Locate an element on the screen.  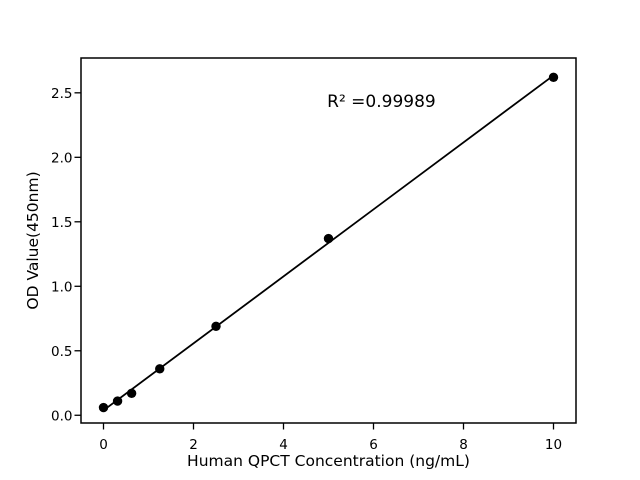
x-tick-label: 8 is located at coordinates (463, 445).